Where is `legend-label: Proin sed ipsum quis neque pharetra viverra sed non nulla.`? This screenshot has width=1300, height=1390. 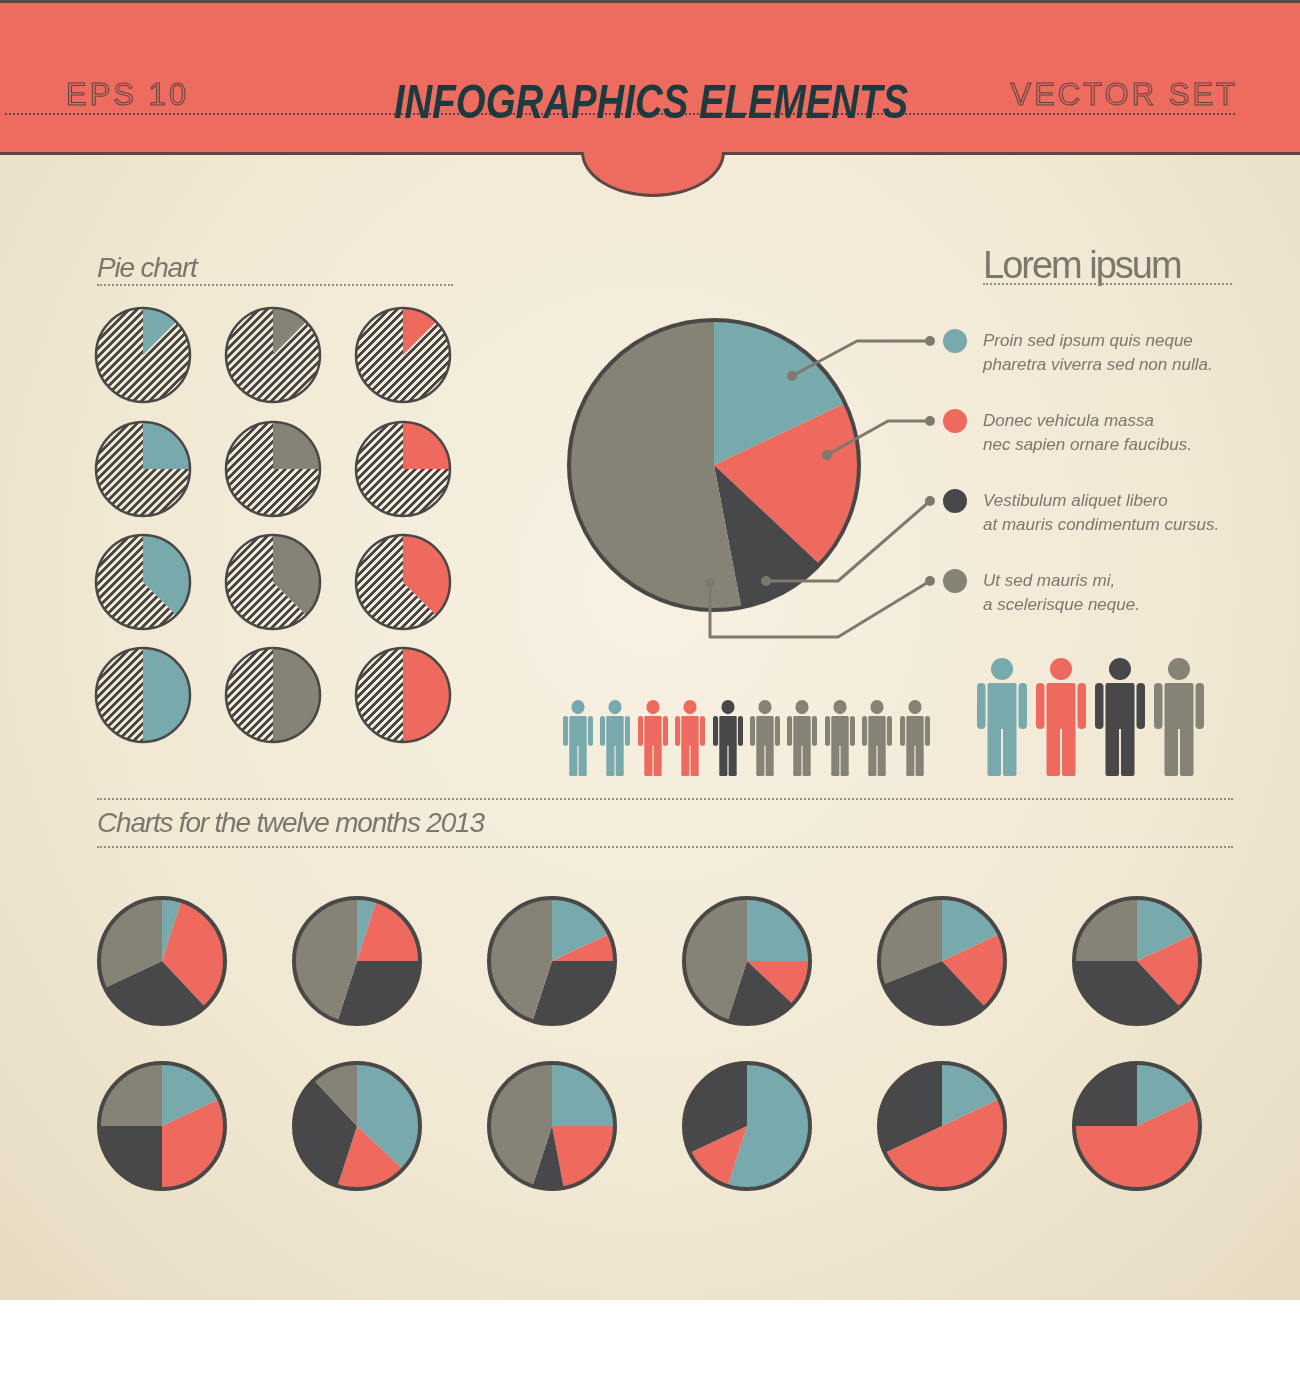 legend-label: Proin sed ipsum quis neque pharetra viverra sed non nulla. is located at coordinates (1098, 353).